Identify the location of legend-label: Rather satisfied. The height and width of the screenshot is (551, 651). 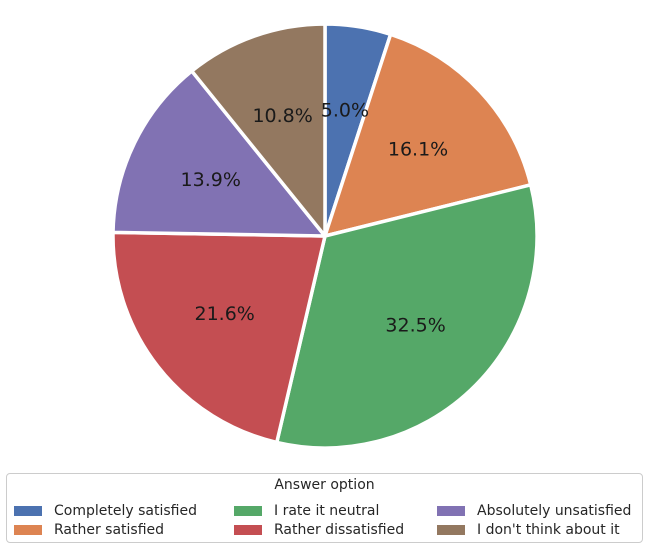
(109, 530).